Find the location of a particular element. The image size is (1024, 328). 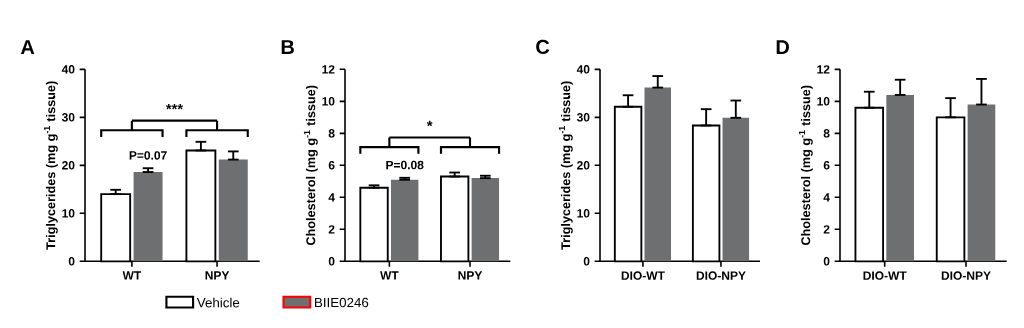

legend-label: Vehicle is located at coordinates (218, 302).